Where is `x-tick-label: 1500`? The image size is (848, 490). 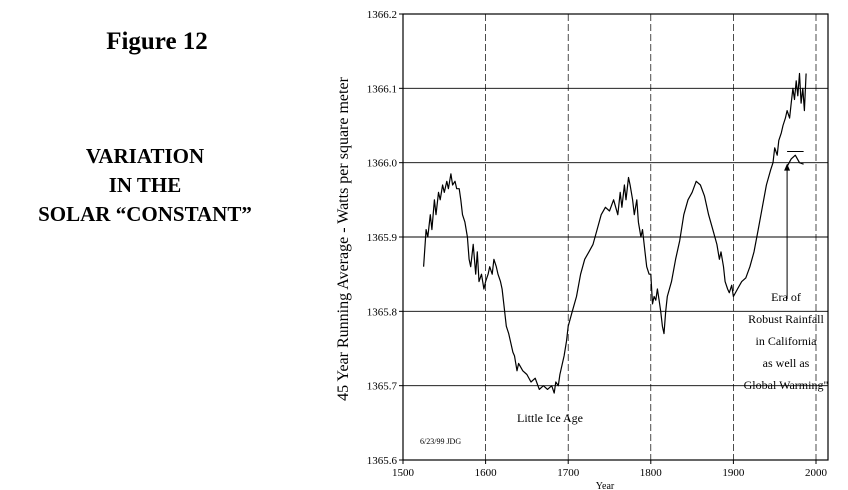
x-tick-label: 1500 is located at coordinates (403, 473).